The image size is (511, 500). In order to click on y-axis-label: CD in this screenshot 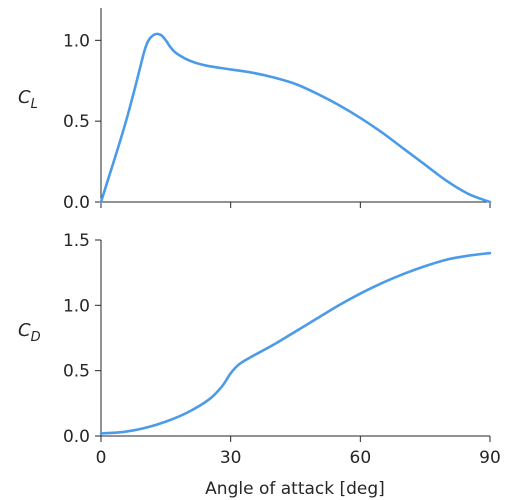, I will do `click(29, 332)`.